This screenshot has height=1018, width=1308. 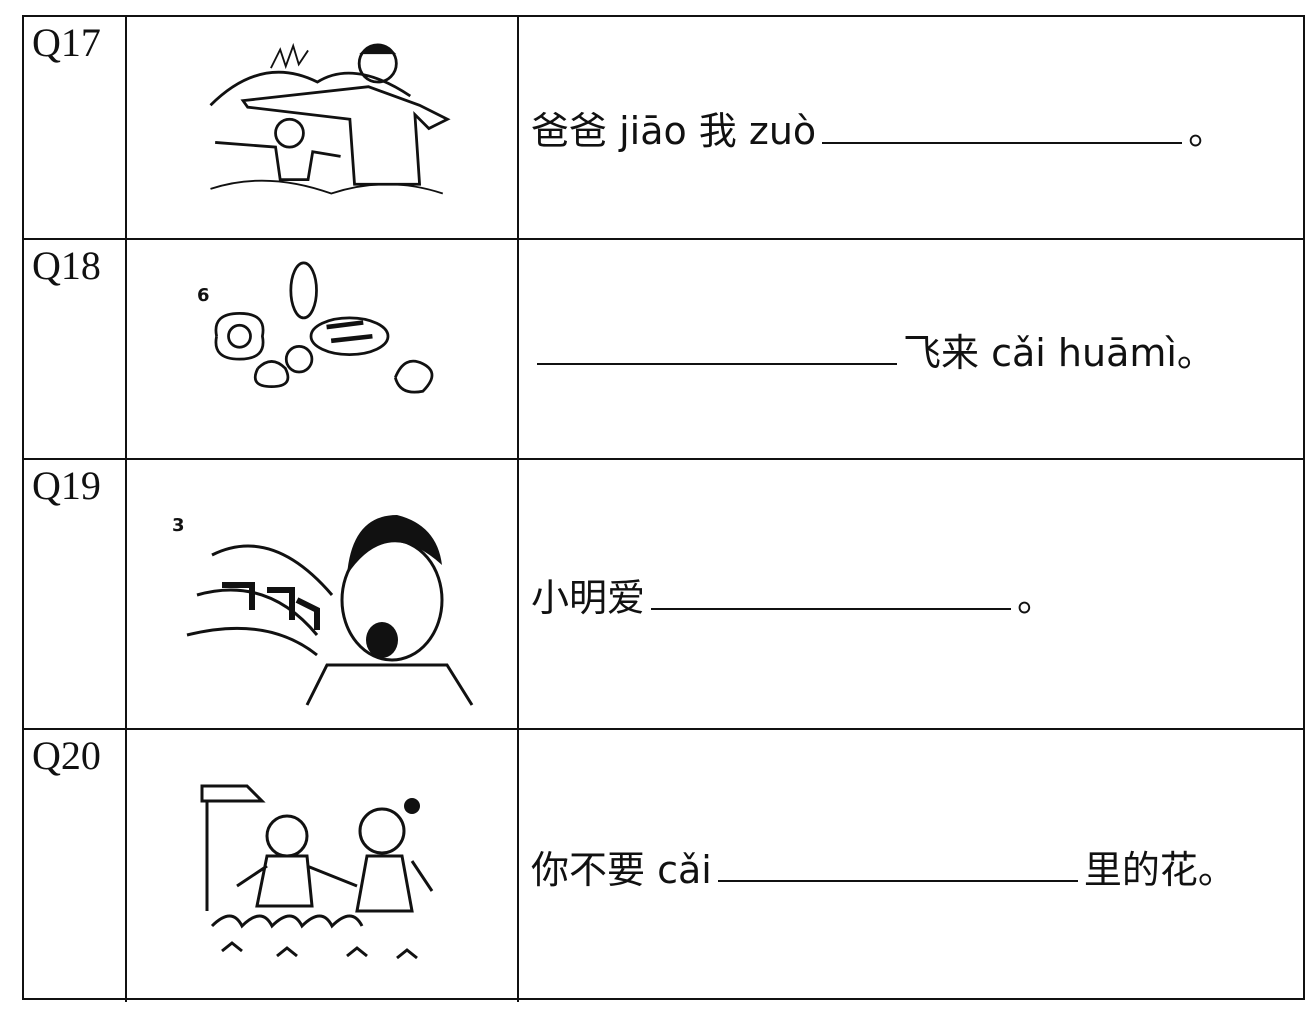 What do you see at coordinates (1059, 352) in the screenshot?
I see `sentence-end: 飞来 cǎi huāmì。` at bounding box center [1059, 352].